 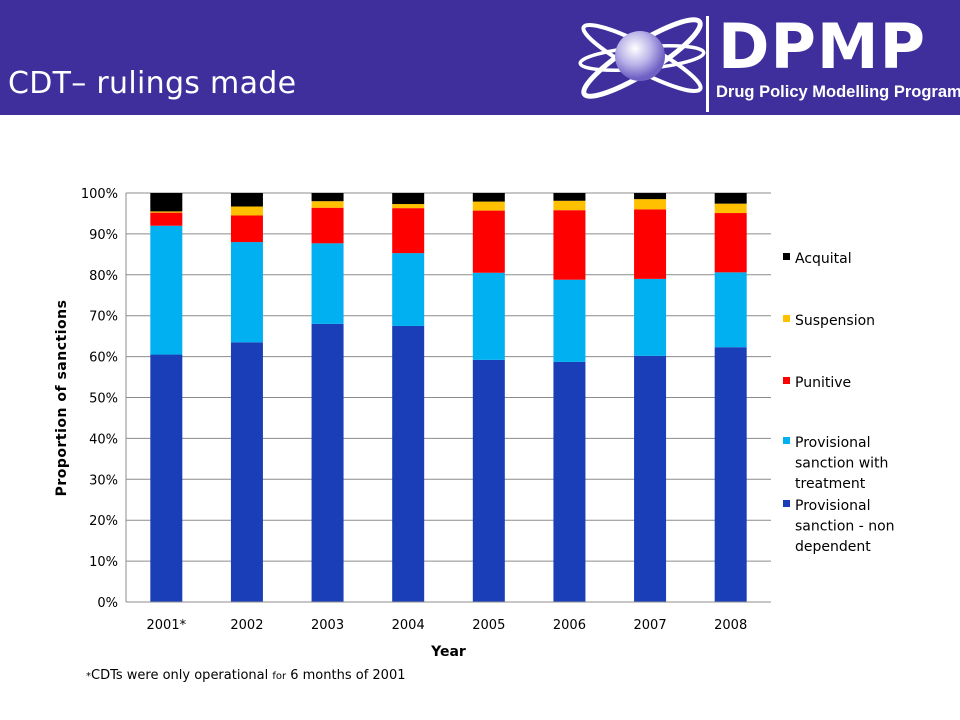 What do you see at coordinates (841, 464) in the screenshot?
I see `legend-label: sanction with` at bounding box center [841, 464].